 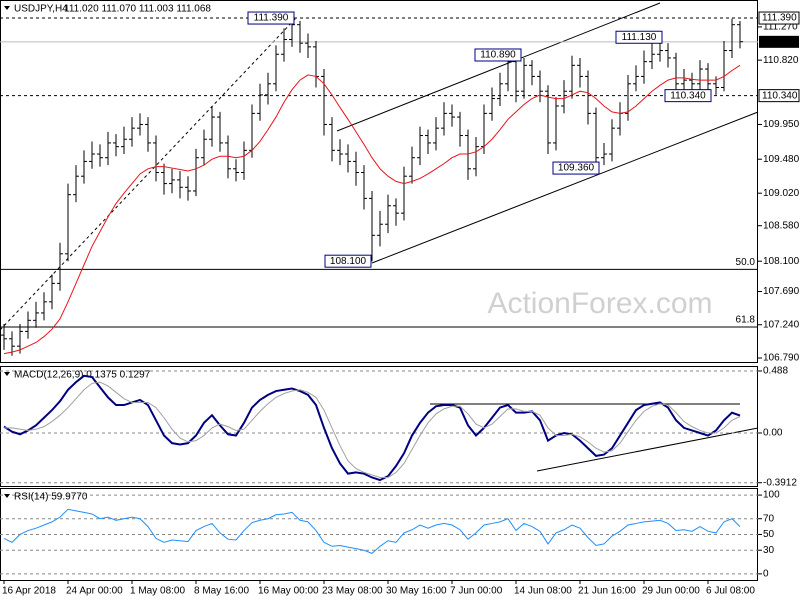 I want to click on fib-label: 50.0, so click(x=746, y=262).